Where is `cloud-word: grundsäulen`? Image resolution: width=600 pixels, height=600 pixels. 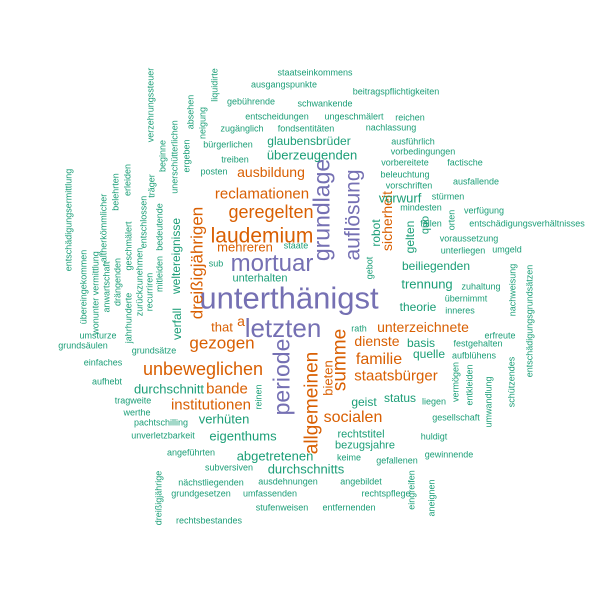 cloud-word: grundsäulen is located at coordinates (83, 345).